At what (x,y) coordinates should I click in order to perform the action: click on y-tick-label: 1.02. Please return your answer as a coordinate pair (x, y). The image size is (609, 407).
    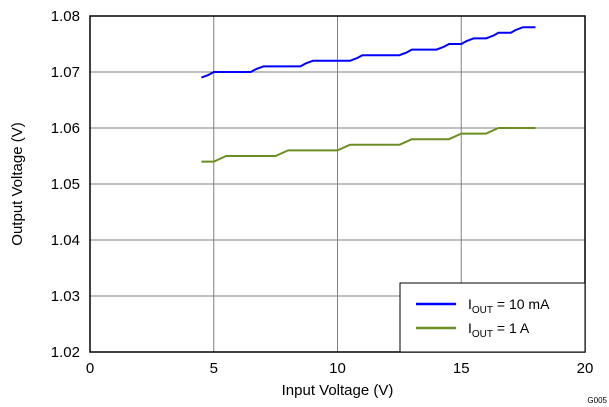
    Looking at the image, I should click on (65, 352).